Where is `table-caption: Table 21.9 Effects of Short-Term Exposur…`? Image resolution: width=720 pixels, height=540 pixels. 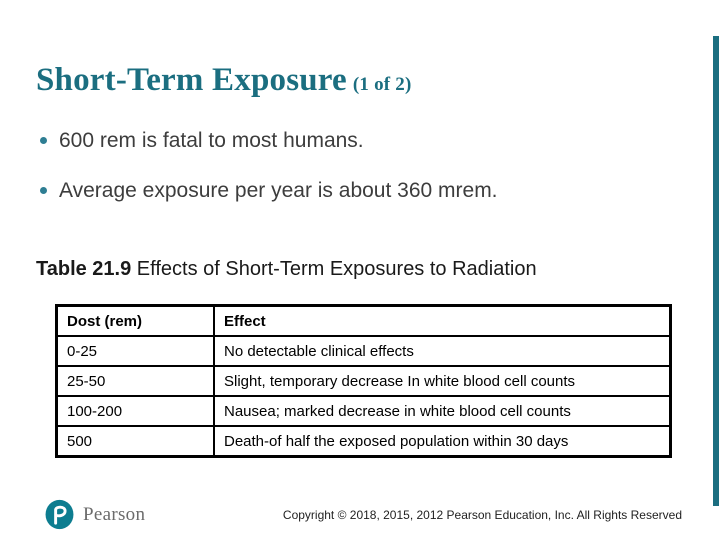 table-caption: Table 21.9 Effects of Short-Term Exposur… is located at coordinates (286, 269).